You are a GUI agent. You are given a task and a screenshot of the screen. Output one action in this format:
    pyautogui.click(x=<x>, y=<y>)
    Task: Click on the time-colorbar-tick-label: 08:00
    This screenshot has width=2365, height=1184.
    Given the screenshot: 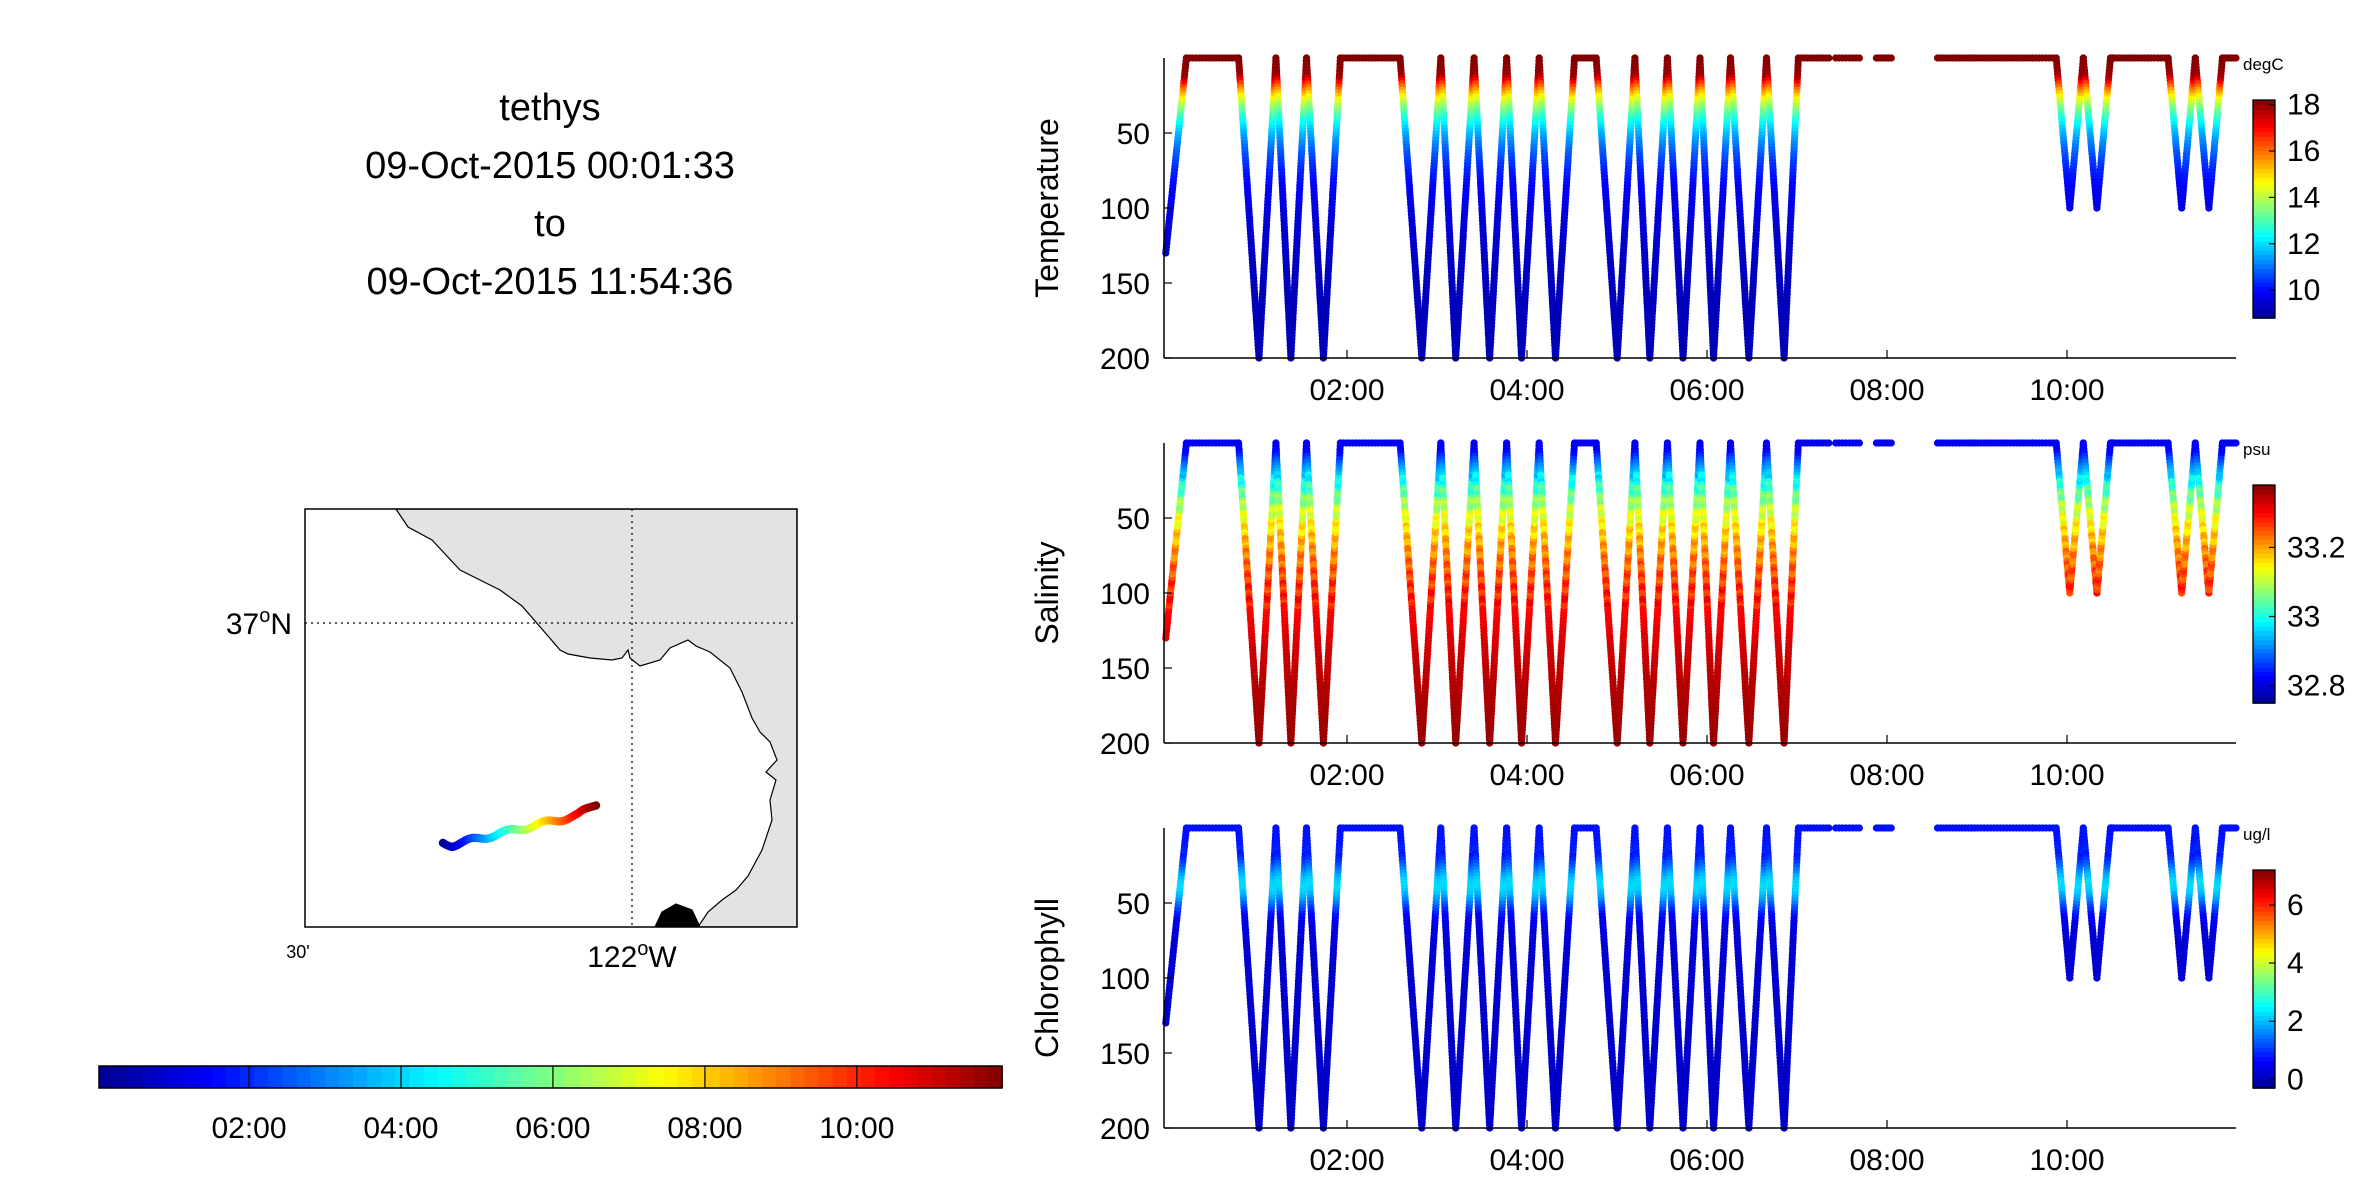 What is the action you would take?
    pyautogui.click(x=704, y=1128)
    